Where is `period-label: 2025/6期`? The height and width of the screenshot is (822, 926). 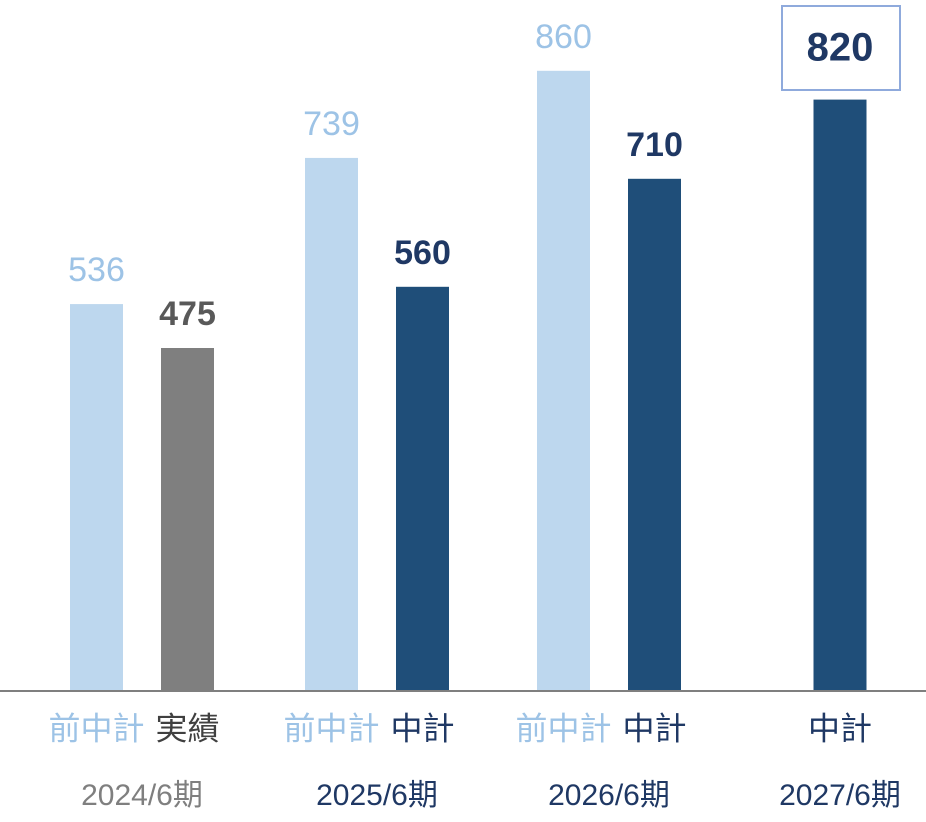
period-label: 2025/6期 is located at coordinates (377, 795).